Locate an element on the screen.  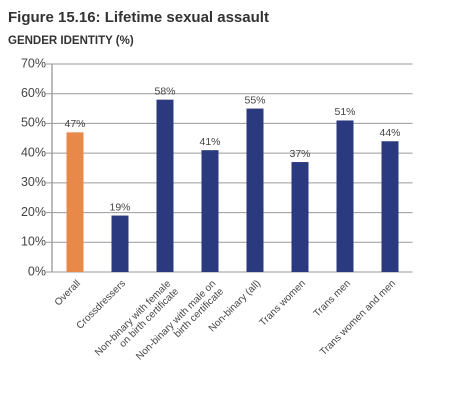
y-tick-label: 50% is located at coordinates (33, 123).